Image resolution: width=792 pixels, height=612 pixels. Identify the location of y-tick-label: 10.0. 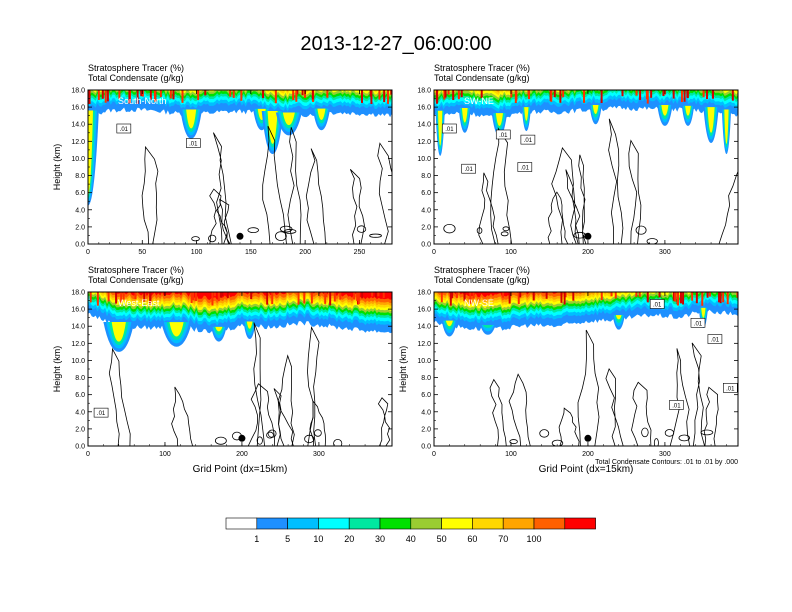
(424, 159).